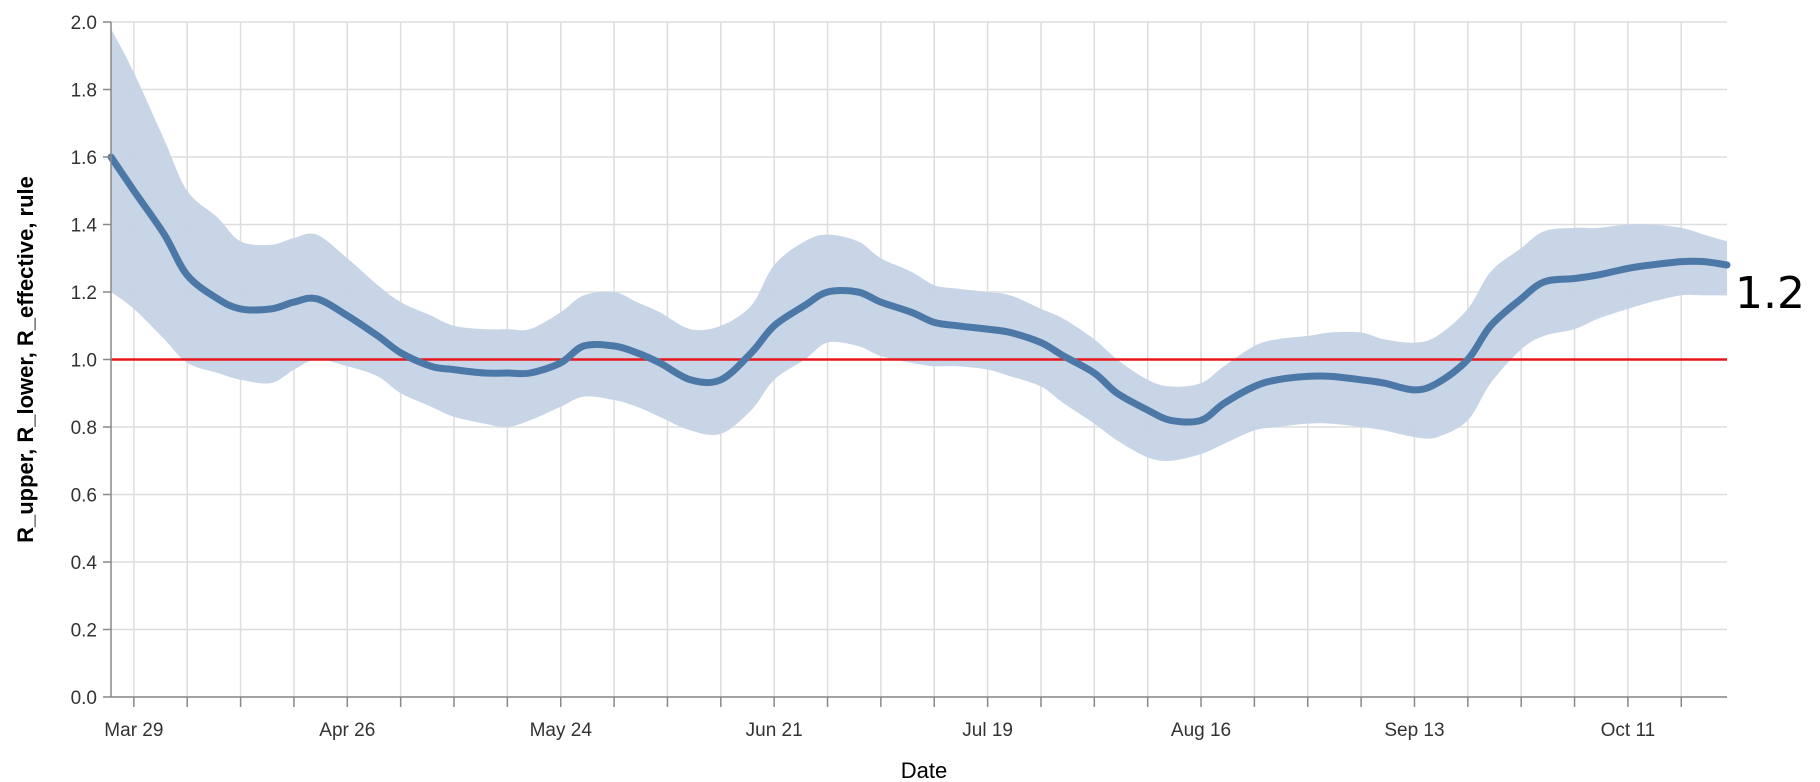  I want to click on x-tick-label: Apr 26, so click(347, 730).